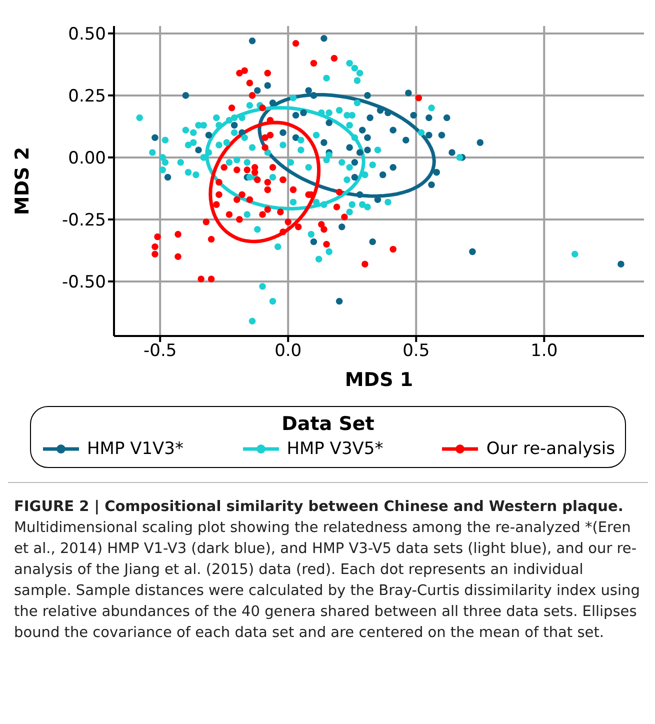  I want to click on y-tick-label: 0.50, so click(87, 34).